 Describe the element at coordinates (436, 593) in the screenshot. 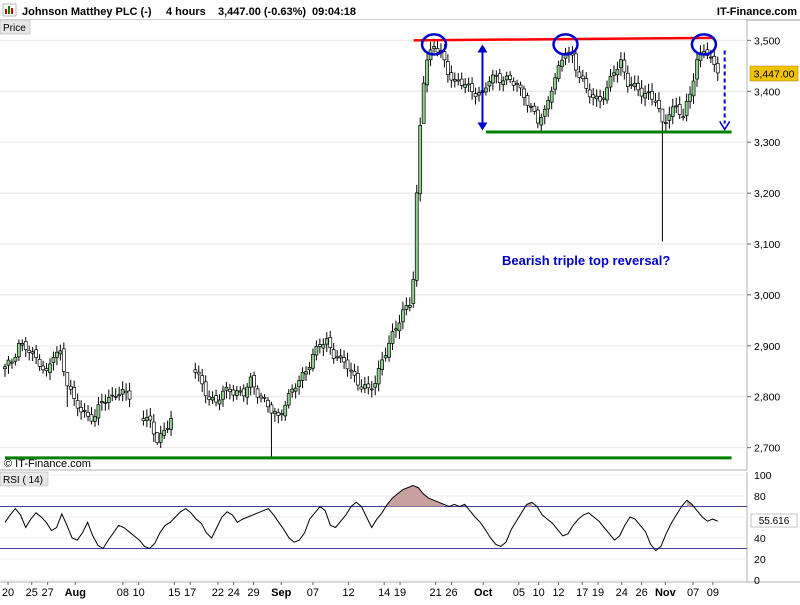

I see `x-tick-label: 21` at that location.